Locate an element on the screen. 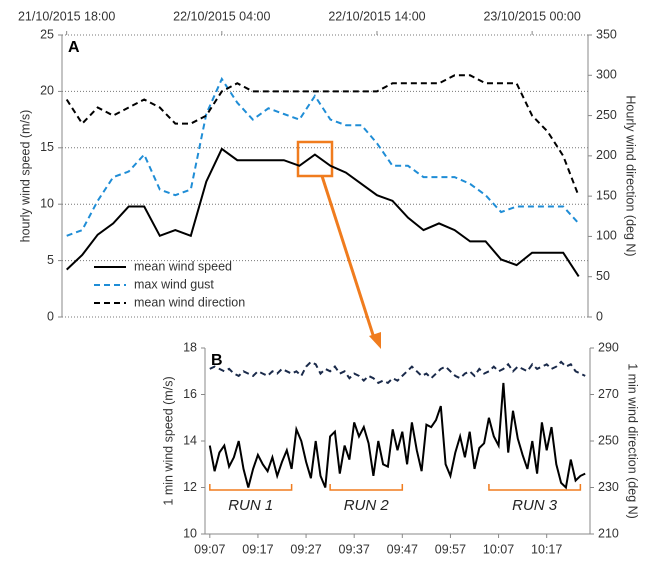  y2-axis-label: 1 min wind direction (deg N) is located at coordinates (633, 441).